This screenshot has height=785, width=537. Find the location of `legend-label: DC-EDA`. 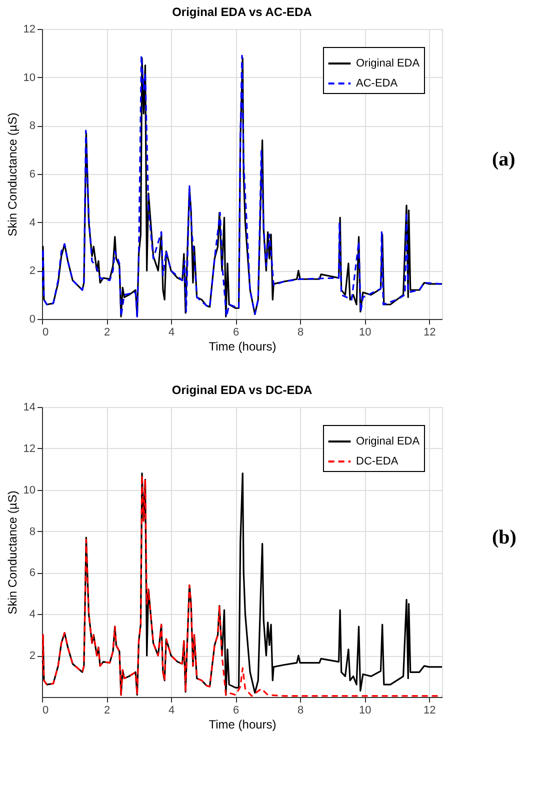

legend-label: DC-EDA is located at coordinates (377, 462).